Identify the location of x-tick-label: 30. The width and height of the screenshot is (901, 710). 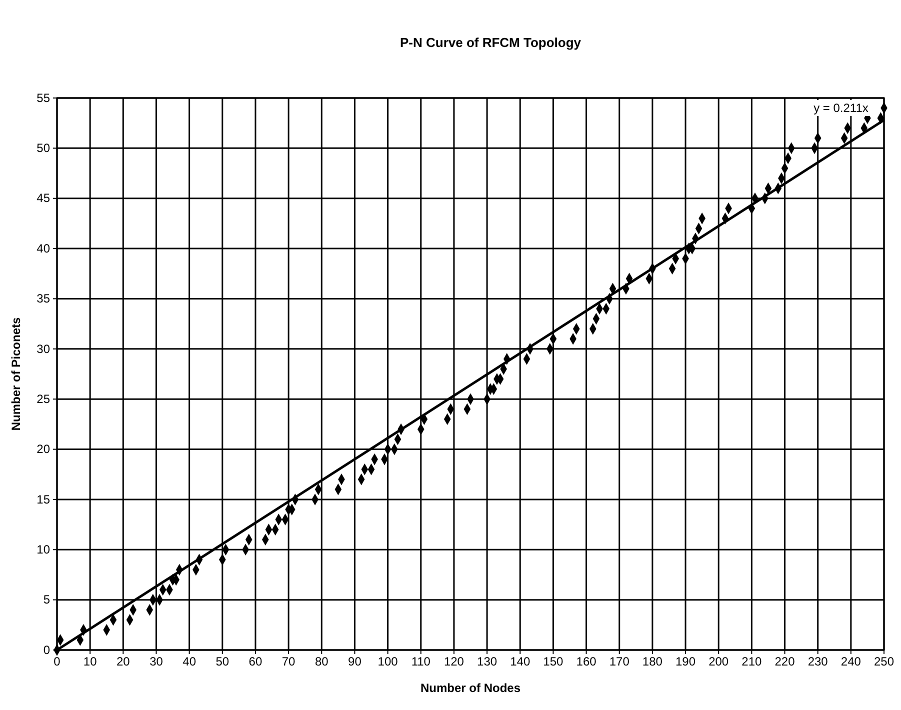
(157, 661).